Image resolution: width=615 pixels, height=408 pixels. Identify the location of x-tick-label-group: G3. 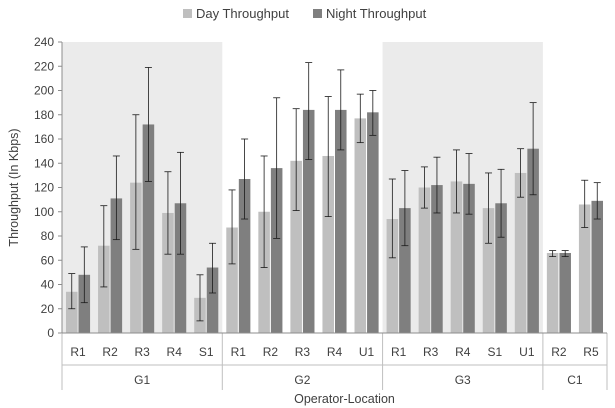
(463, 380).